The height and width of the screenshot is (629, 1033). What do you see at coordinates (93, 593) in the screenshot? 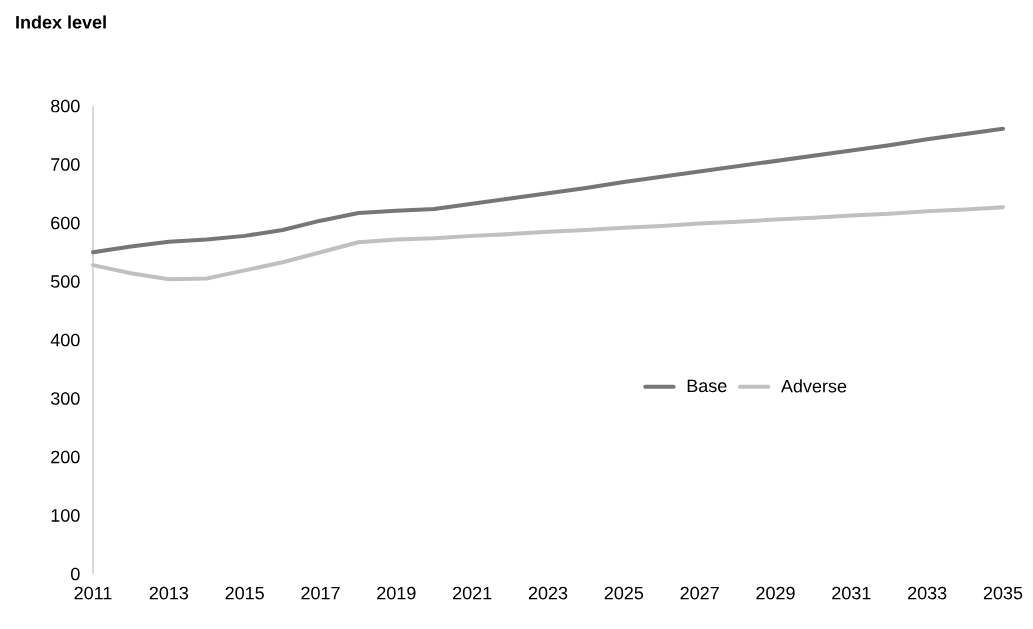
I see `x-tick-label: 2011` at bounding box center [93, 593].